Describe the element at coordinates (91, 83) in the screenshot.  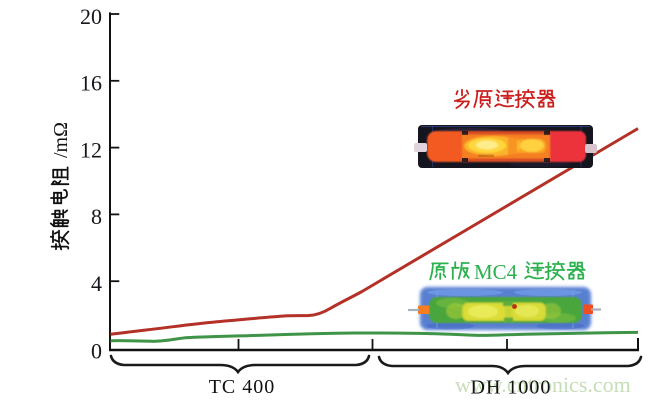
I see `svg-text: 16` at that location.